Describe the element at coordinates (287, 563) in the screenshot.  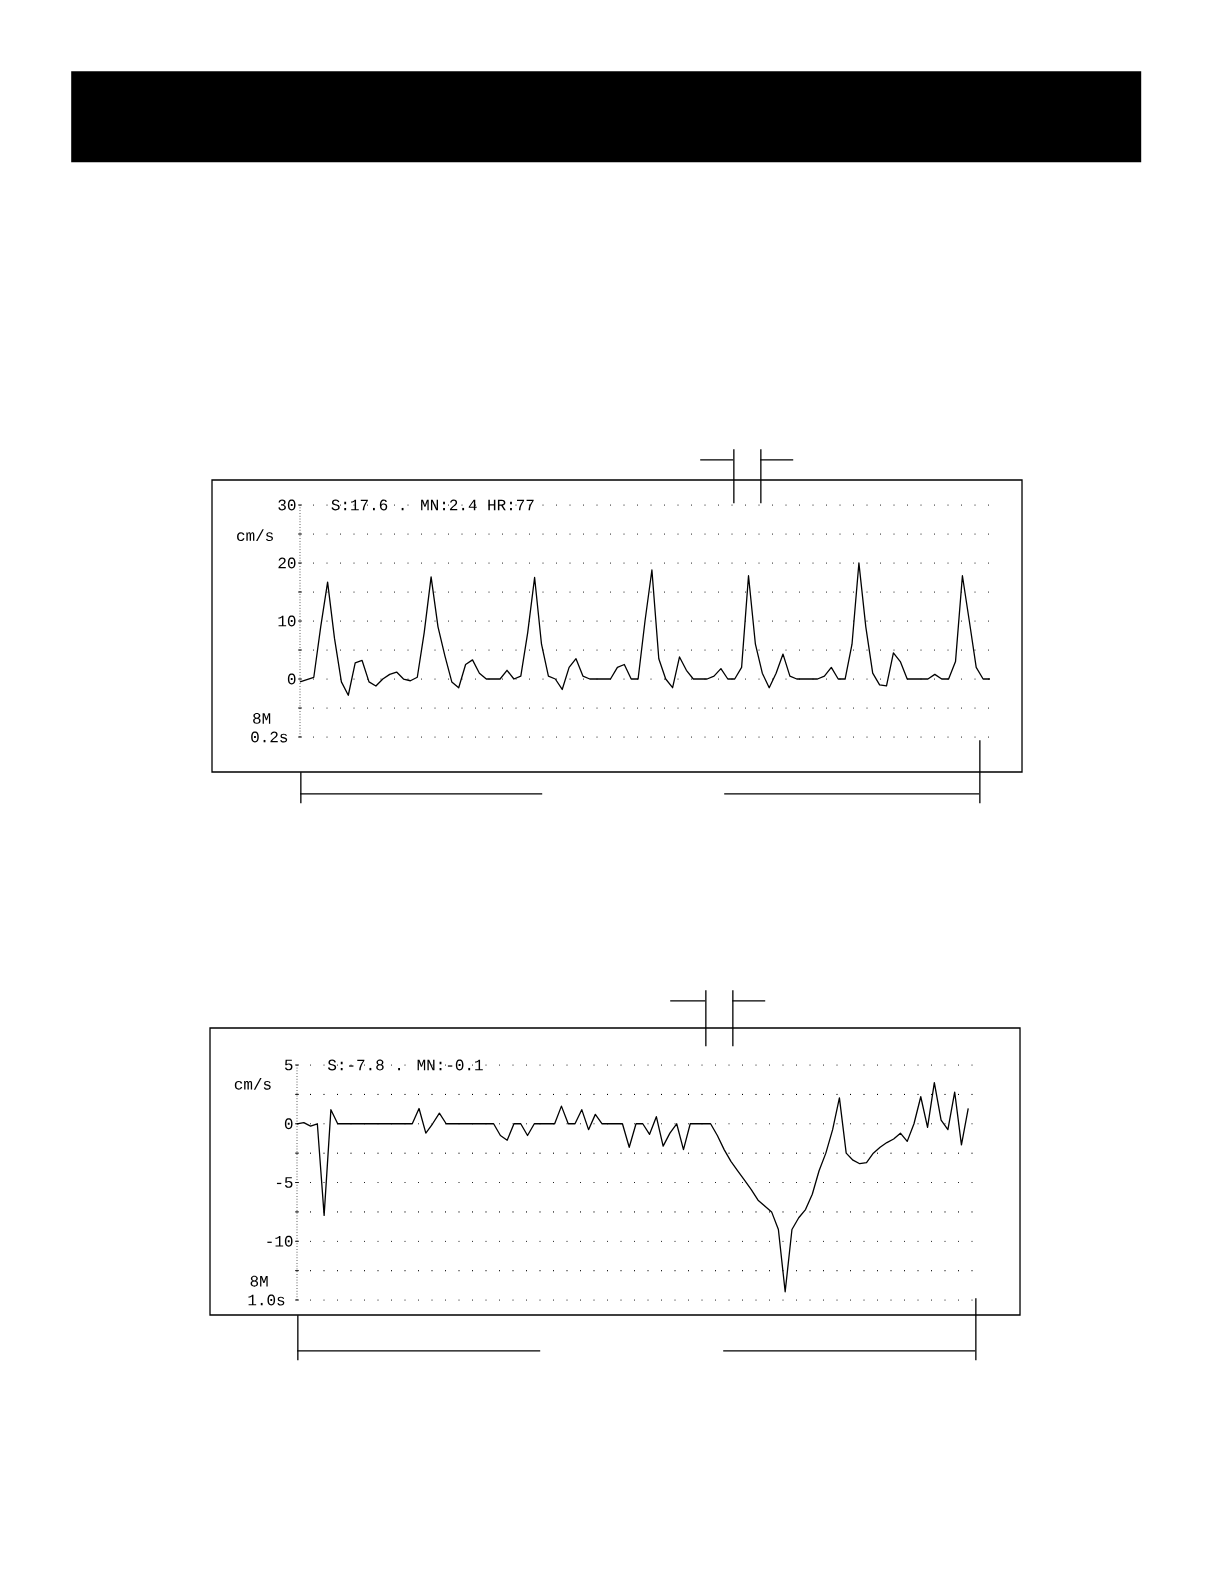
I see `y-tick-label: 20` at that location.